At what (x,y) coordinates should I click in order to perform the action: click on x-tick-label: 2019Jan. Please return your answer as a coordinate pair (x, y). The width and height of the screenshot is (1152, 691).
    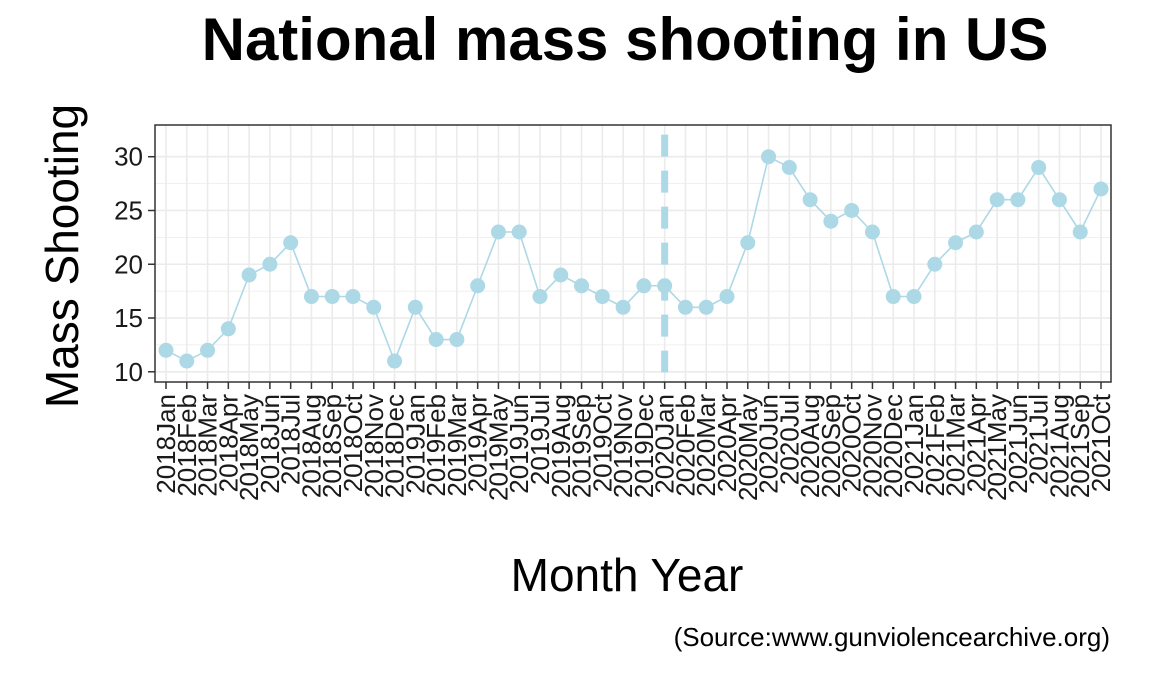
    Looking at the image, I should click on (415, 444).